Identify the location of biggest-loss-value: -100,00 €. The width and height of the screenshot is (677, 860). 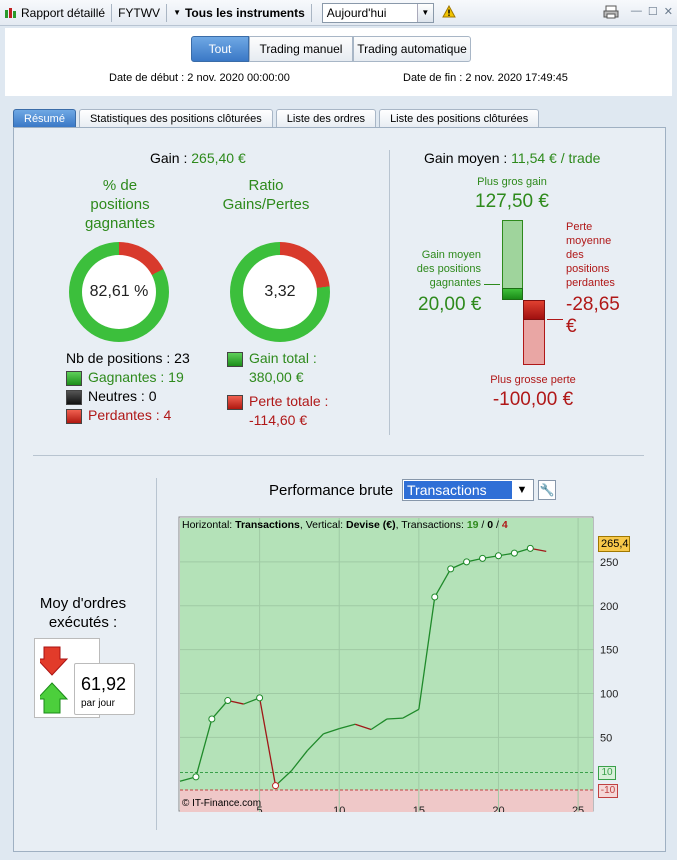
(533, 399).